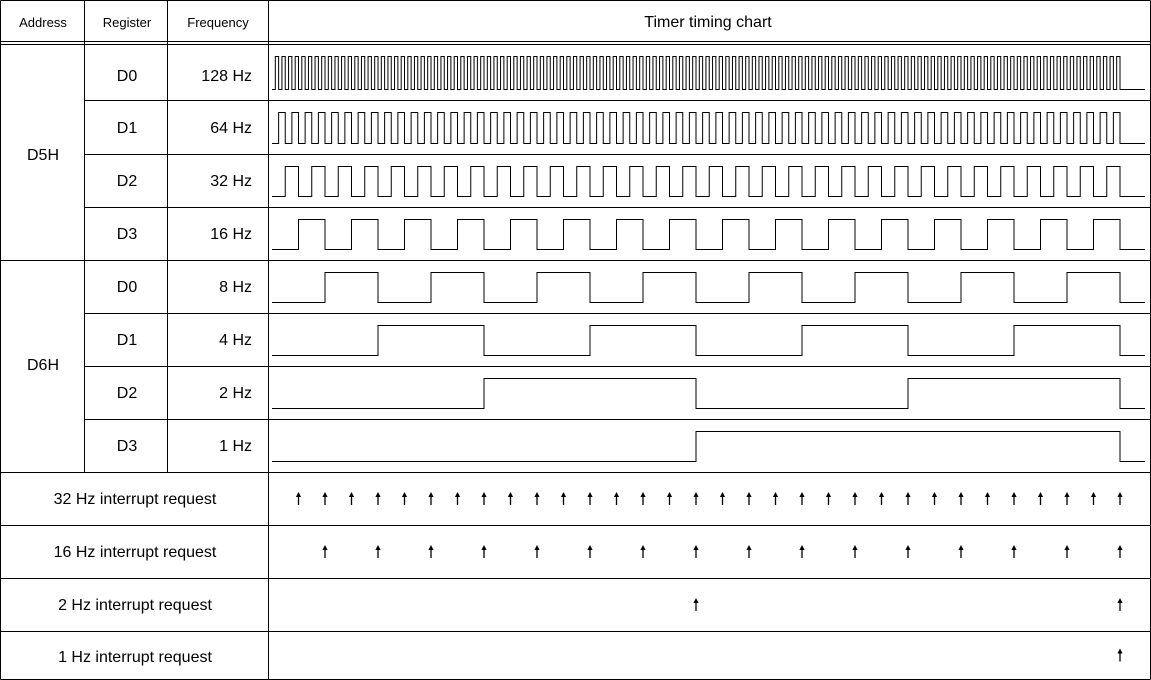 The image size is (1151, 680). I want to click on frequency-label: 16 Hz, so click(231, 234).